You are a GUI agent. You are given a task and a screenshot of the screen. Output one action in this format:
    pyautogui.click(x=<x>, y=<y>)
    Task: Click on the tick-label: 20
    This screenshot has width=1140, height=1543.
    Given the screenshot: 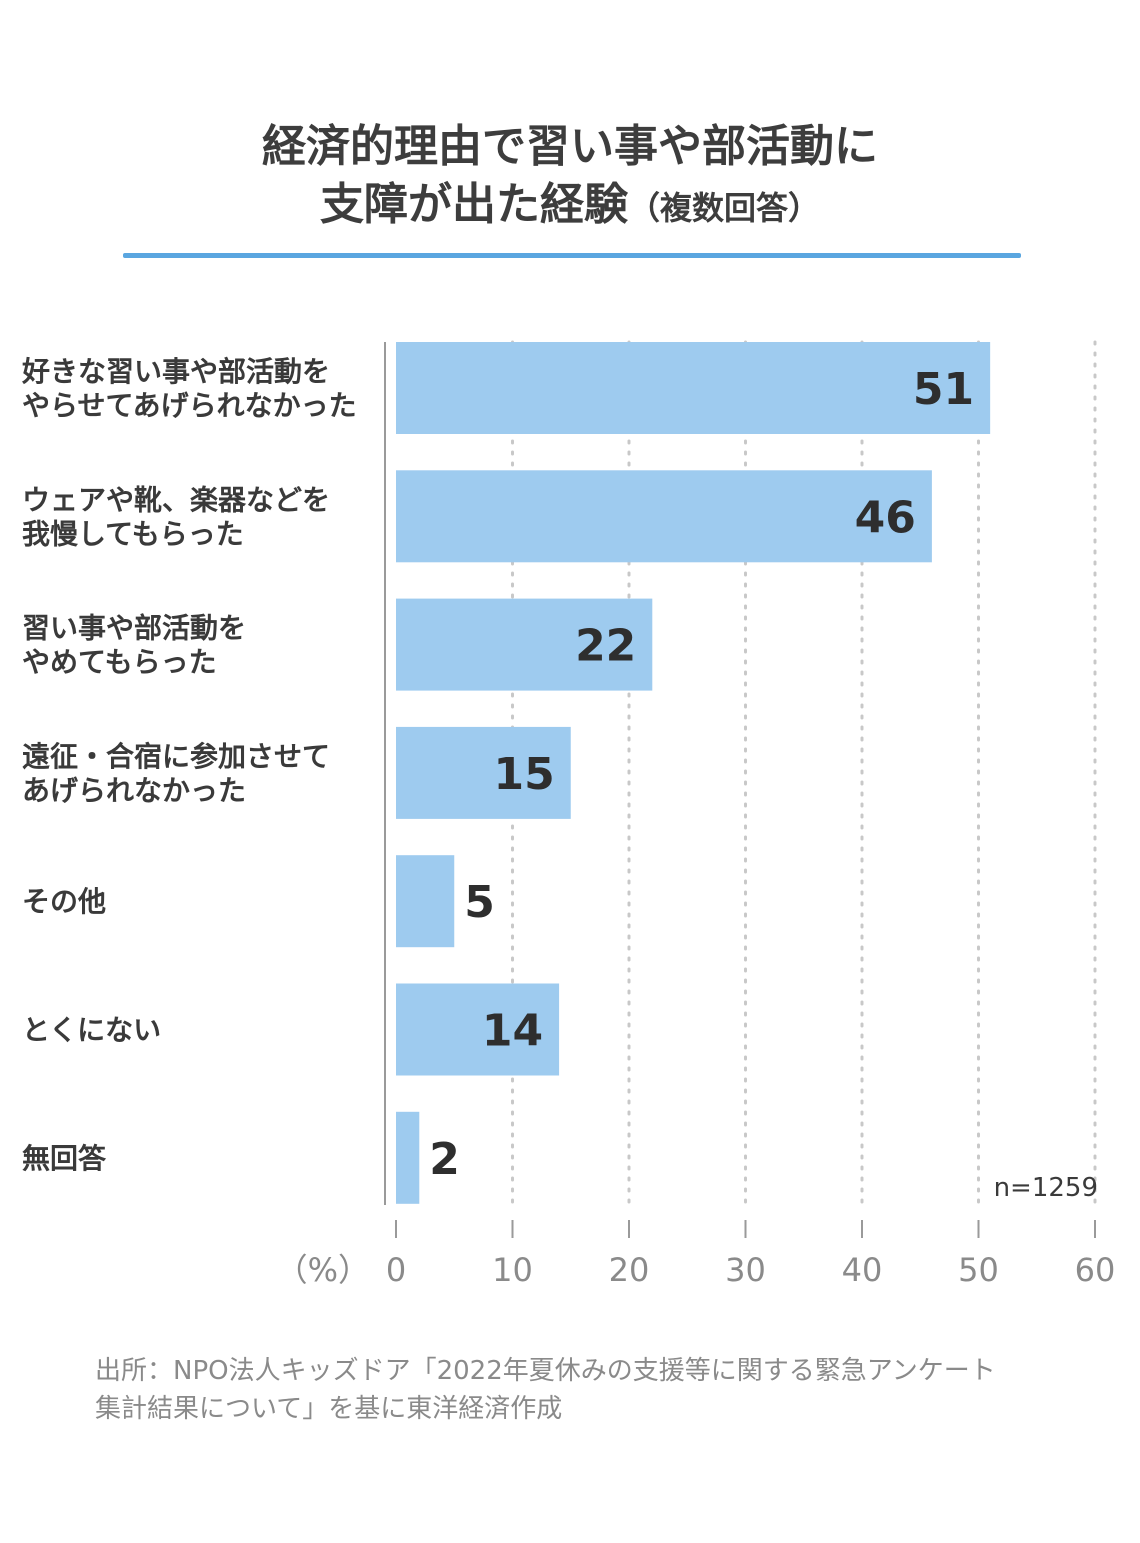 What is the action you would take?
    pyautogui.click(x=629, y=1270)
    